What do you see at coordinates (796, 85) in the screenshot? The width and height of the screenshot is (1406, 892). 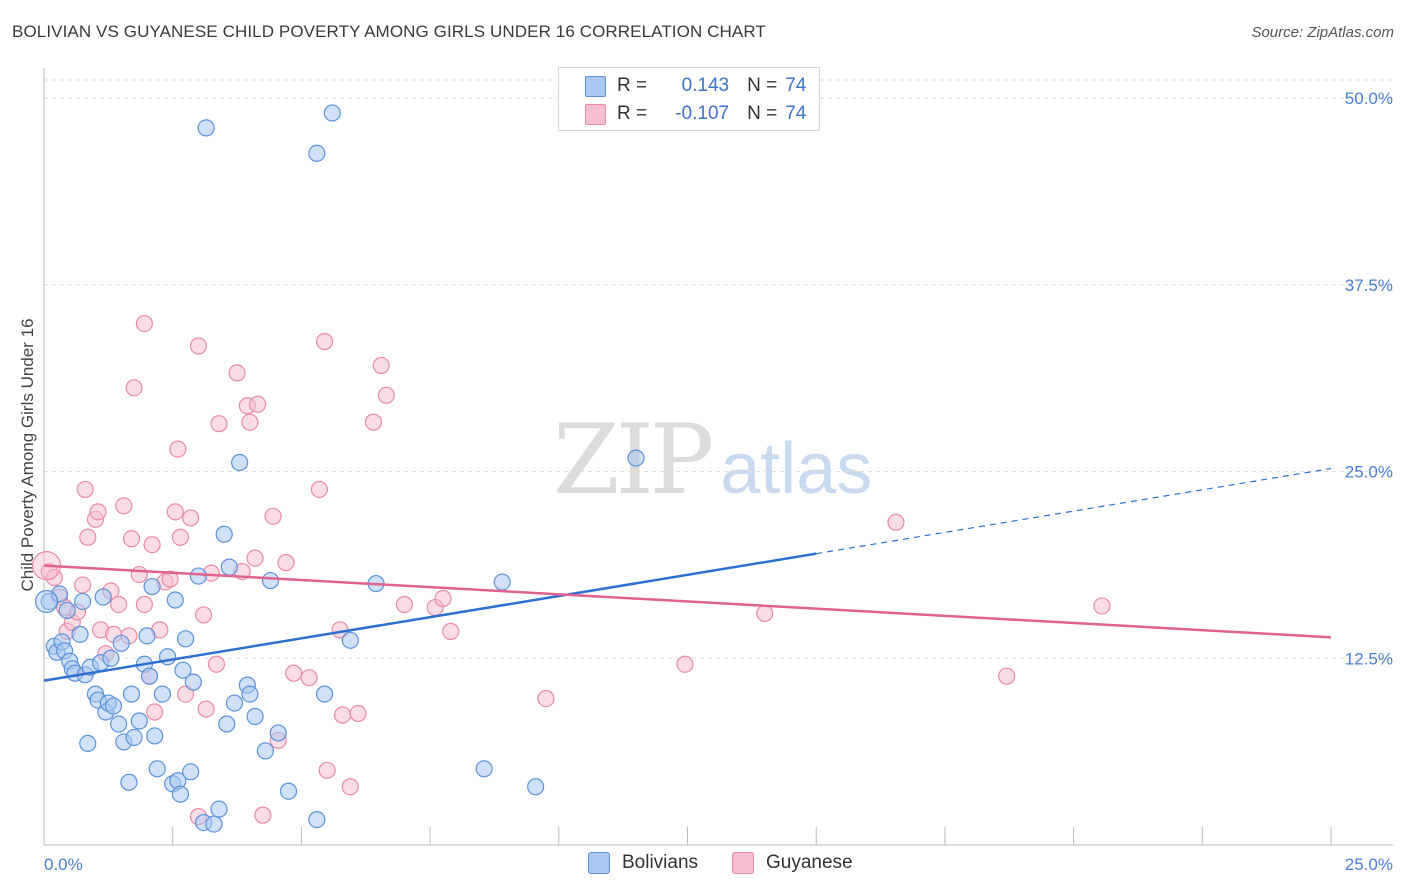 I see `n-value: 74` at bounding box center [796, 85].